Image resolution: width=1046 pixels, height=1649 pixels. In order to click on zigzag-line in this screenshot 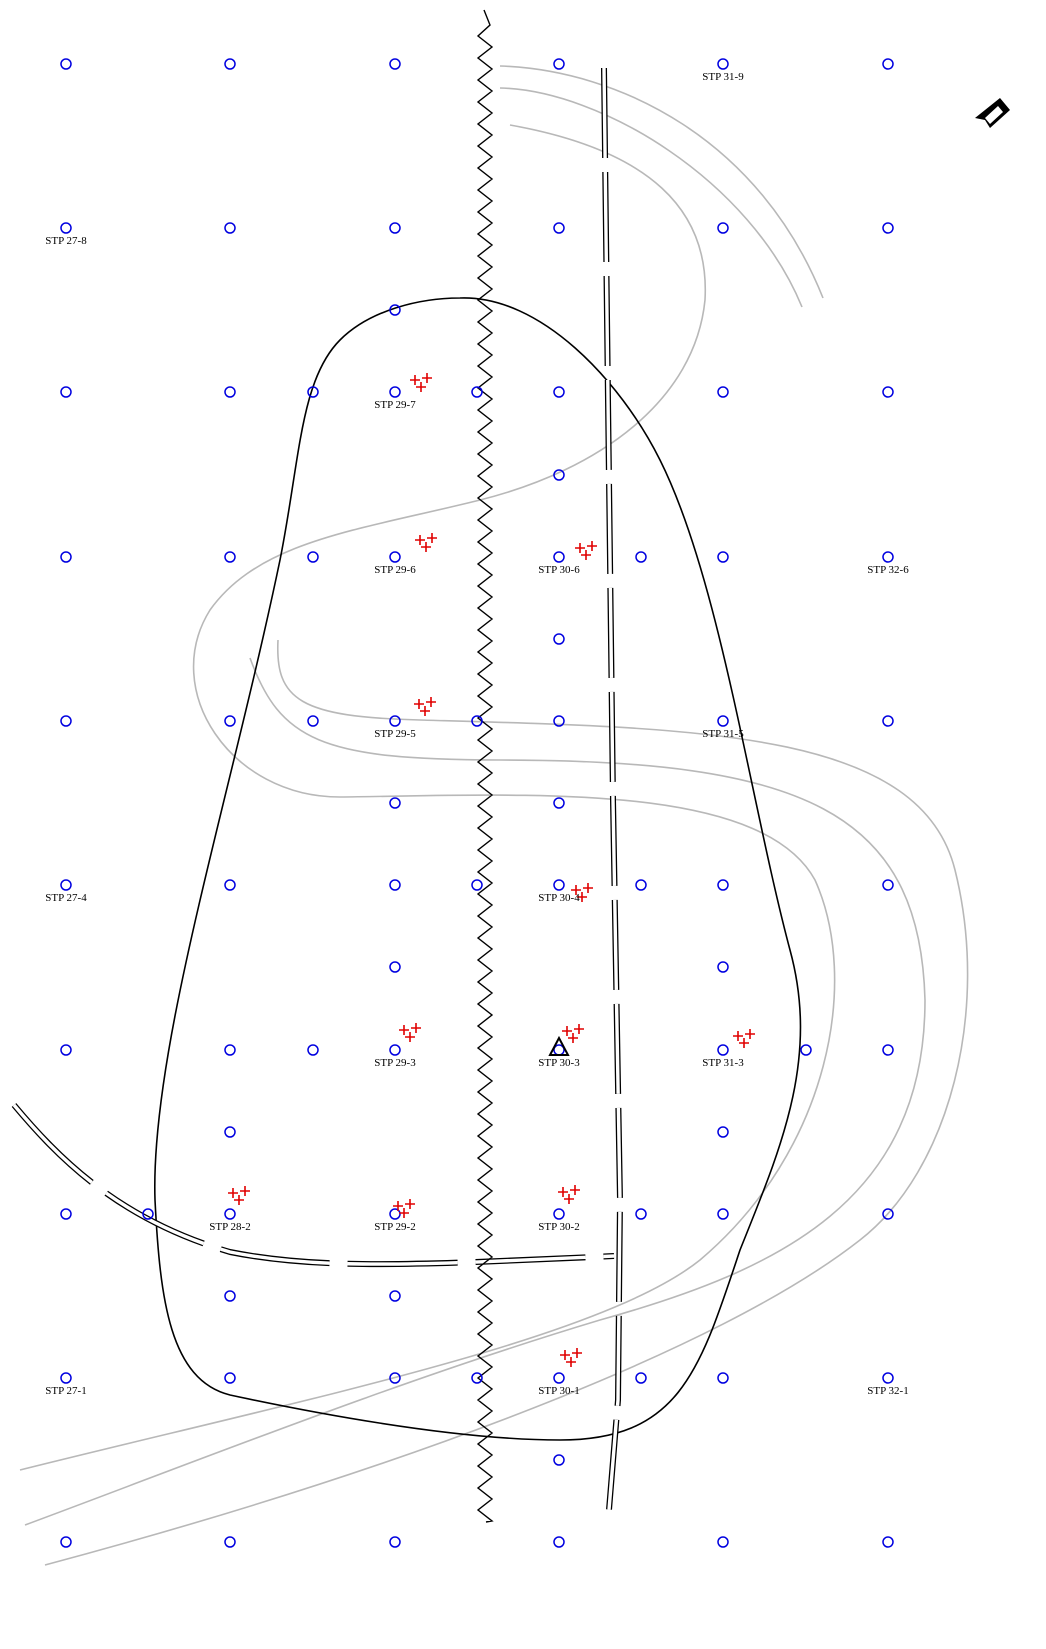, I will do `click(485, 766)`.